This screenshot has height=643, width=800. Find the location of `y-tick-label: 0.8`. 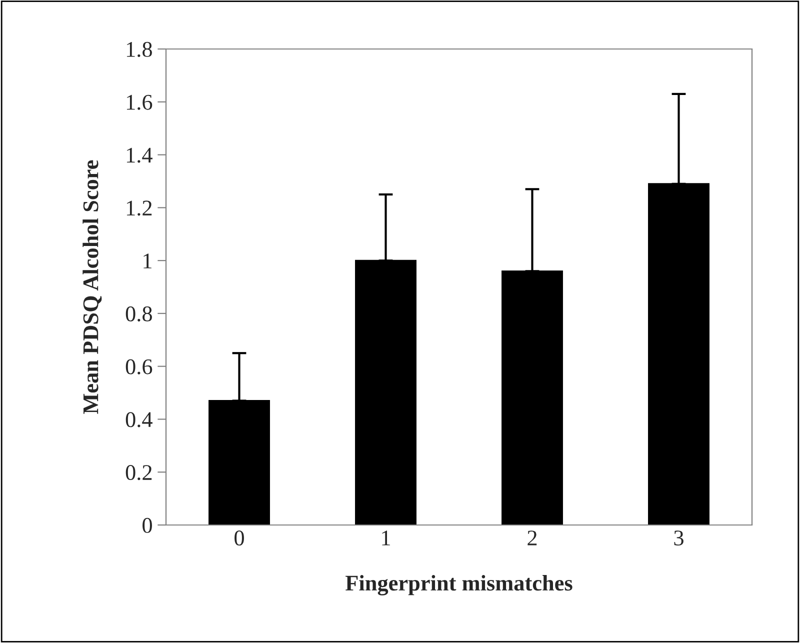

y-tick-label: 0.8 is located at coordinates (139, 314).